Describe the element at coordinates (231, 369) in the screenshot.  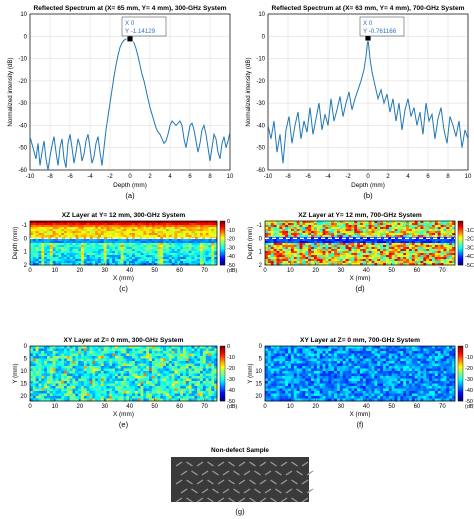
I see `colorbar-tick-label: -20` at that location.